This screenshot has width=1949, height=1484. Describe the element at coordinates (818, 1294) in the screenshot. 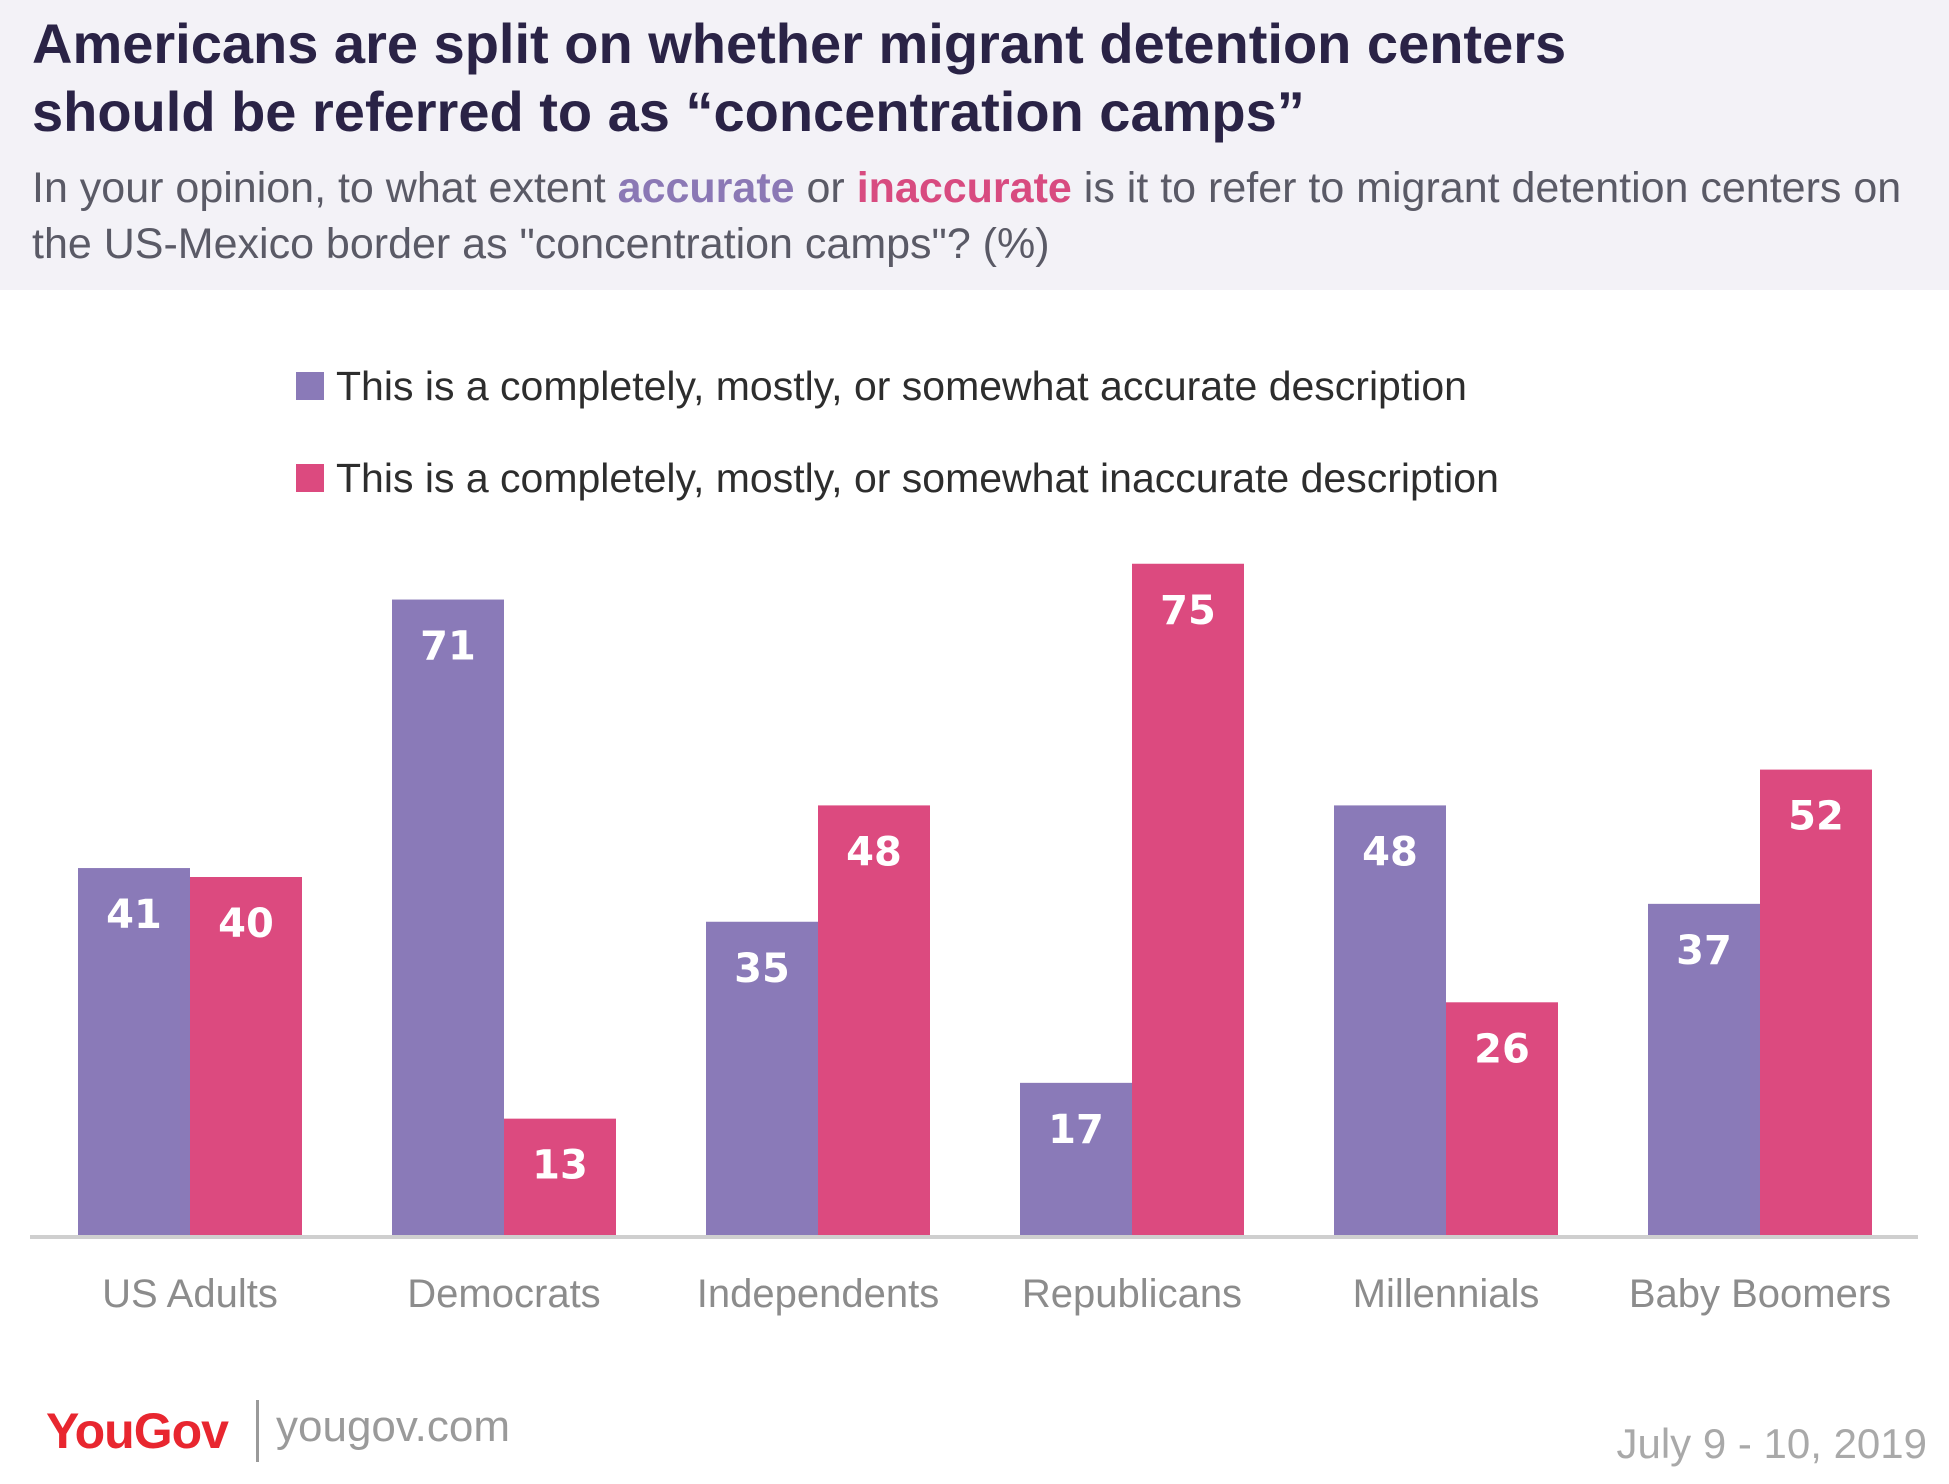

I see `category-label: Independents` at that location.